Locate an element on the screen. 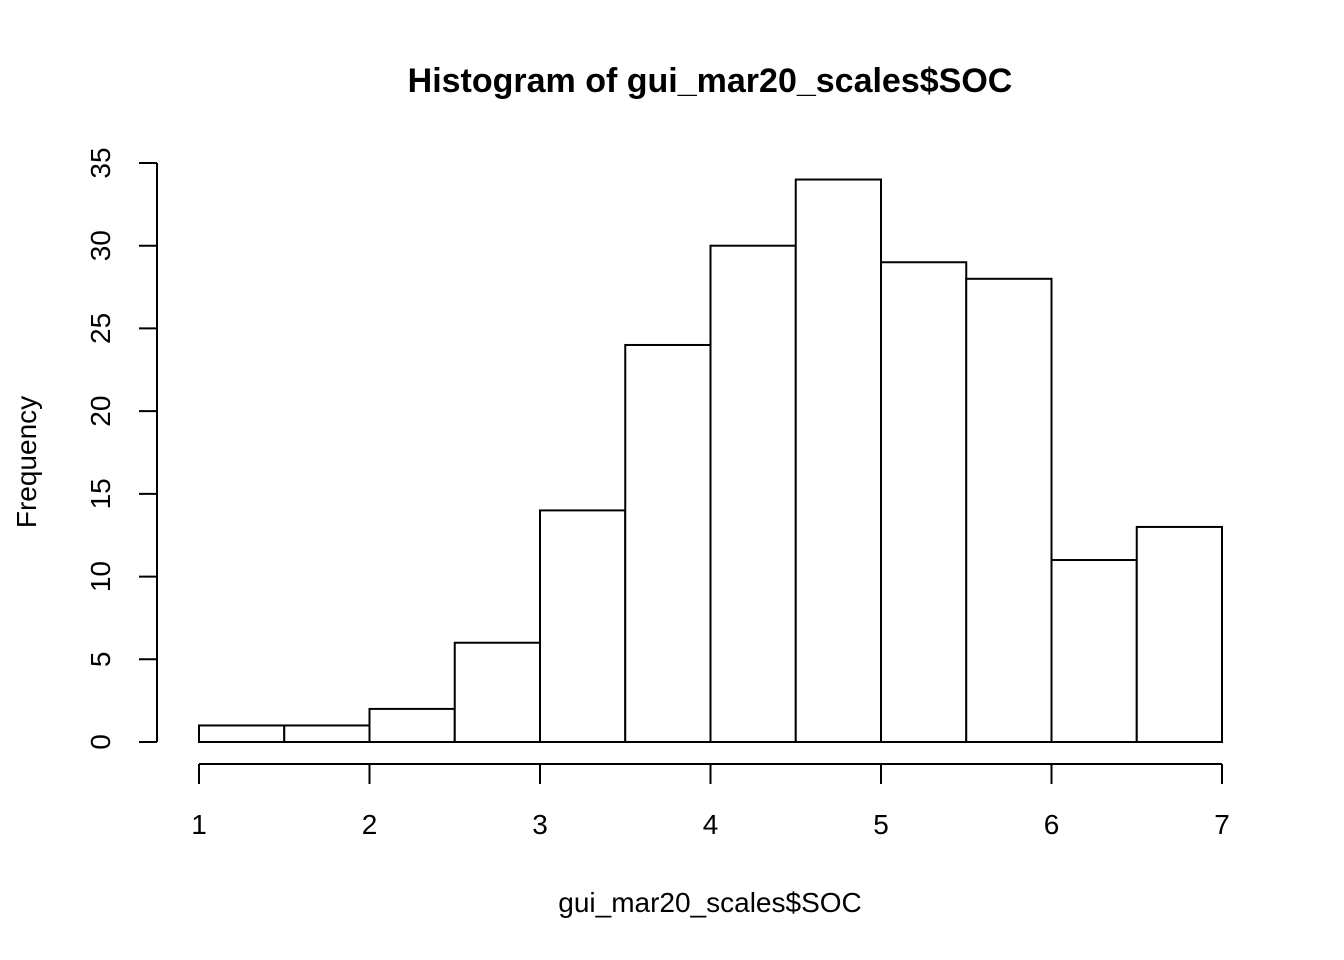 The image size is (1344, 960). y-tick-label: 20 is located at coordinates (100, 411).